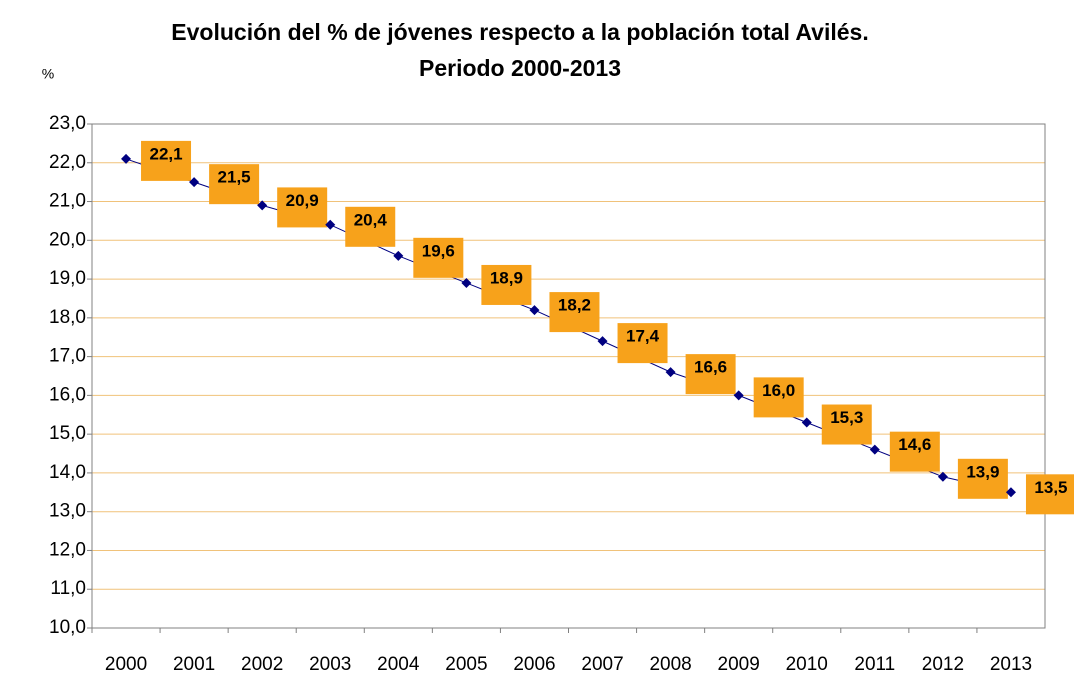 The height and width of the screenshot is (681, 1074). Describe the element at coordinates (67, 549) in the screenshot. I see `y-tick-label: 12,0` at that location.